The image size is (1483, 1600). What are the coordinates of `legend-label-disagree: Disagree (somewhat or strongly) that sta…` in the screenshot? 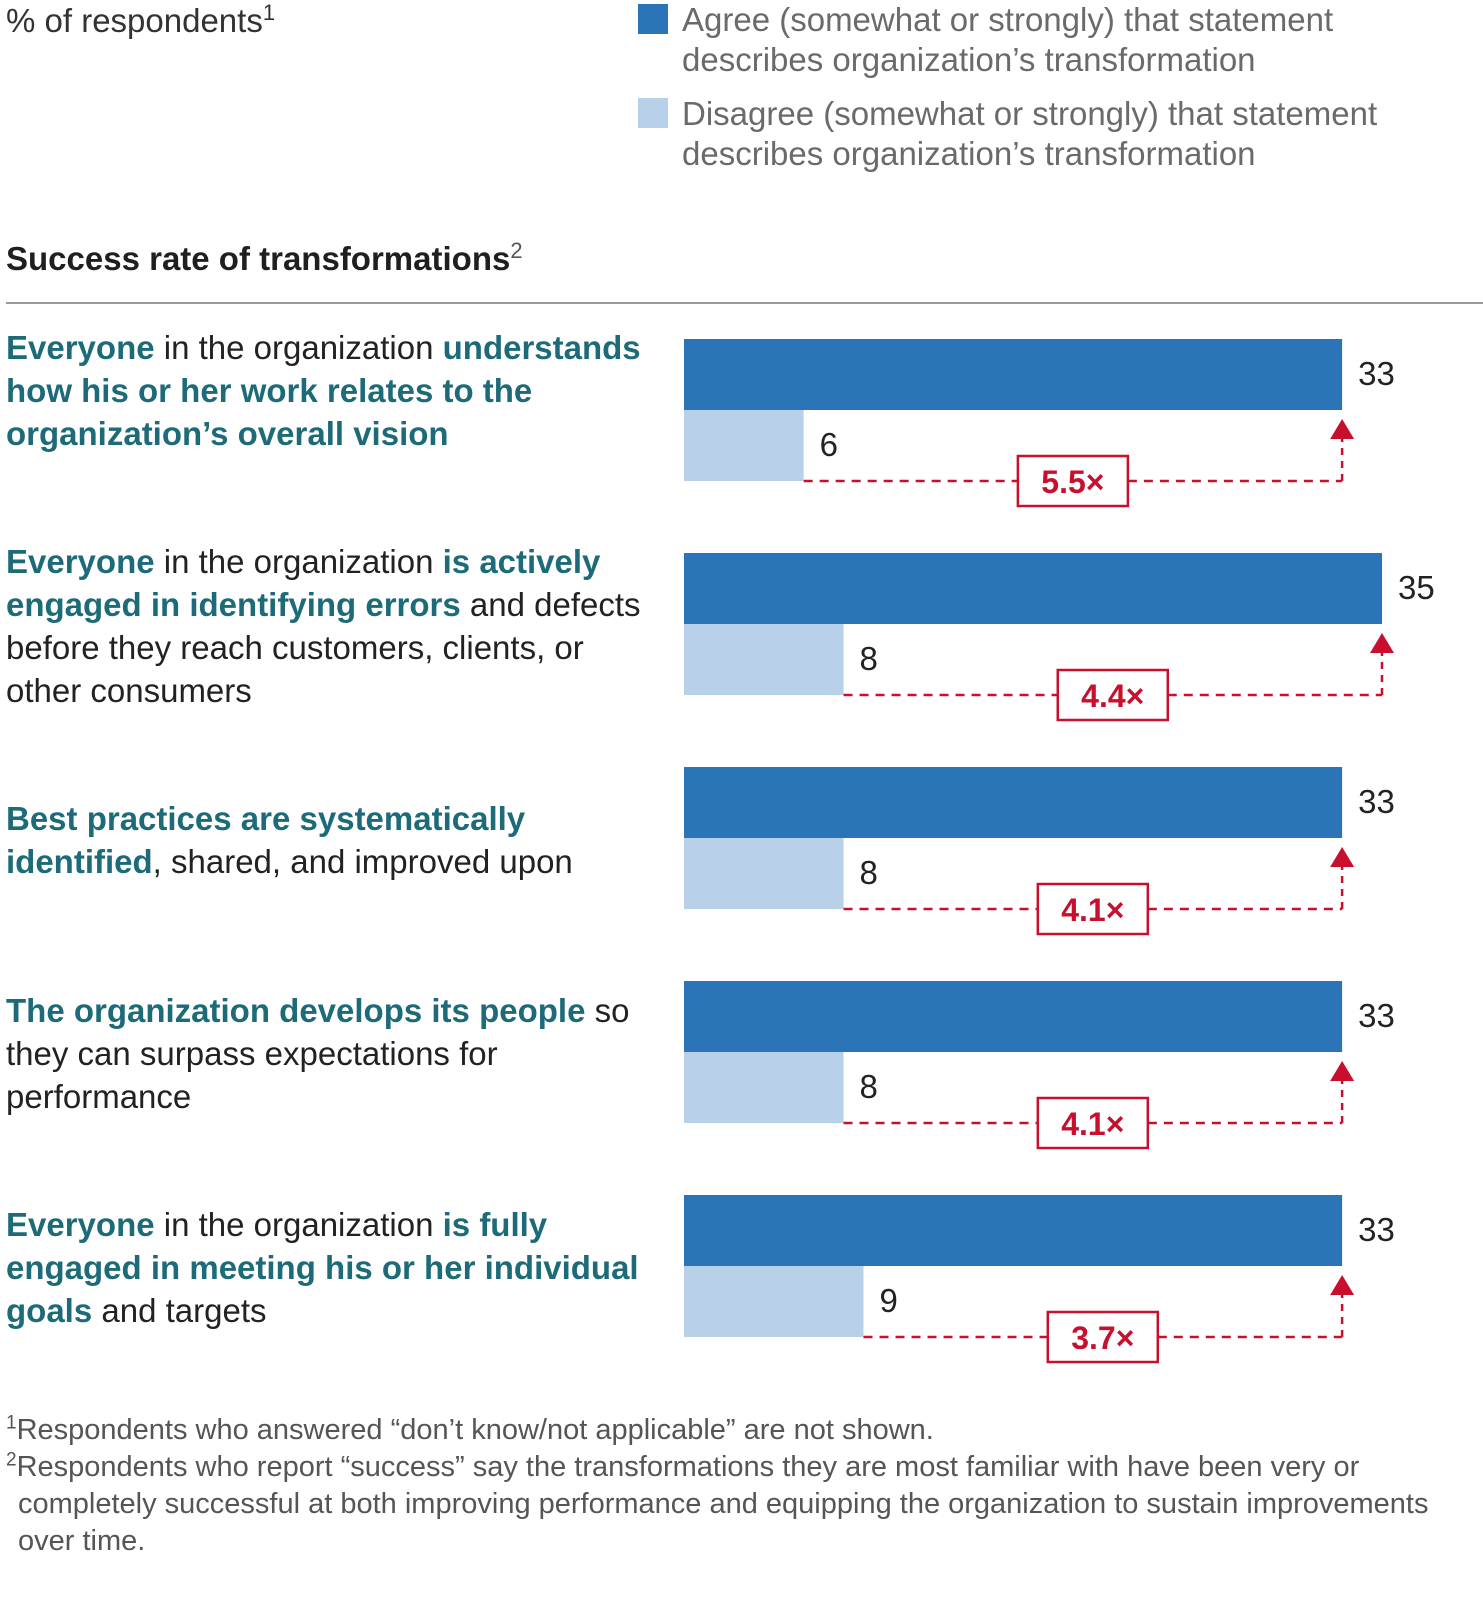 It's located at (1030, 133).